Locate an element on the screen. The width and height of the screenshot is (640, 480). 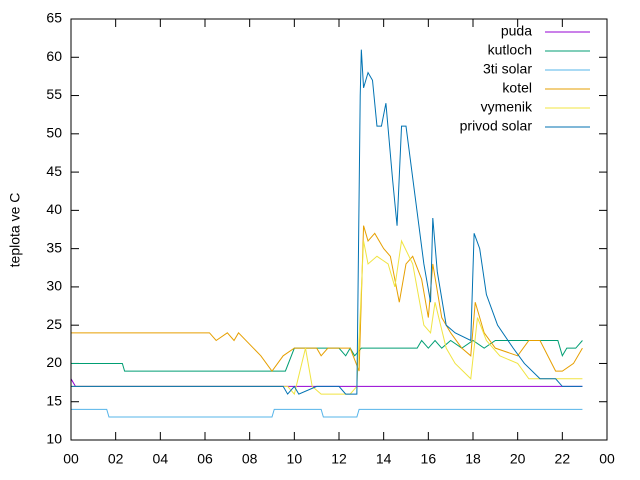
x-tick-label: 12 is located at coordinates (339, 459).